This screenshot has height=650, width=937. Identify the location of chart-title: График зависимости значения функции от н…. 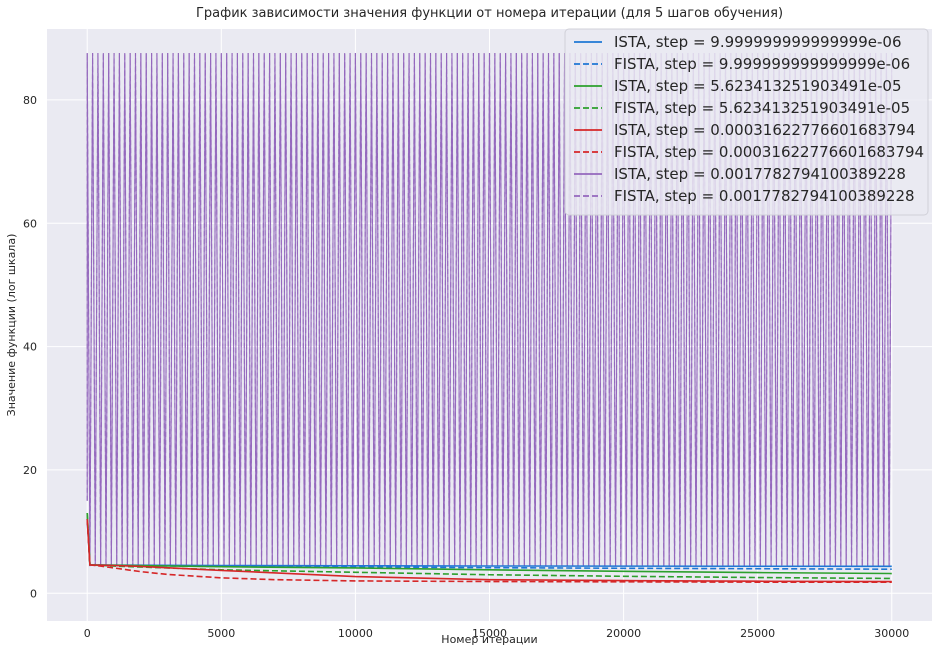
(489, 13).